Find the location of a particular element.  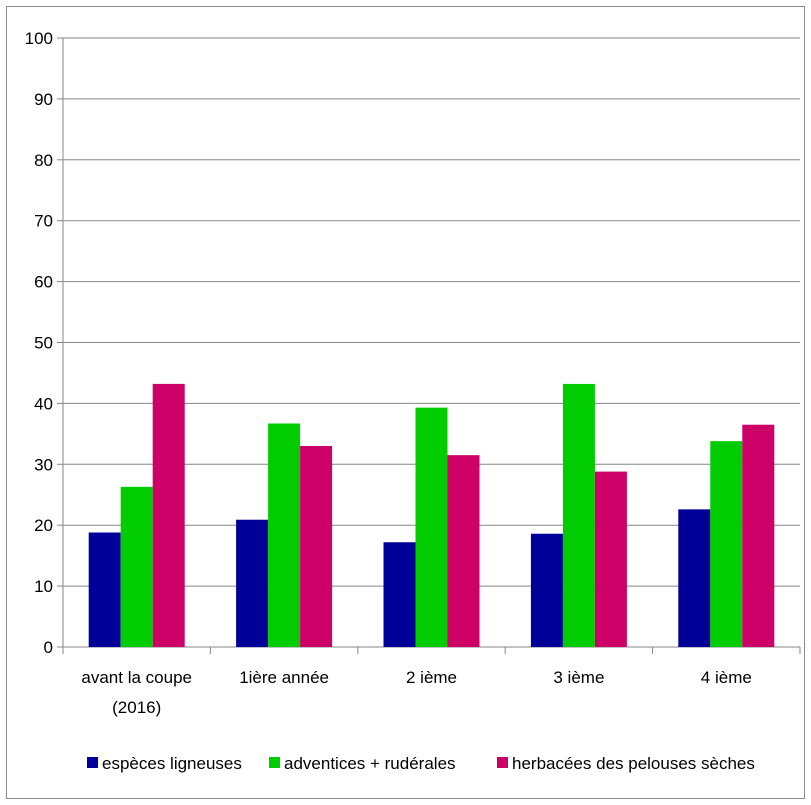

legend-label-3: herbacées des pelouses sèches is located at coordinates (633, 763).